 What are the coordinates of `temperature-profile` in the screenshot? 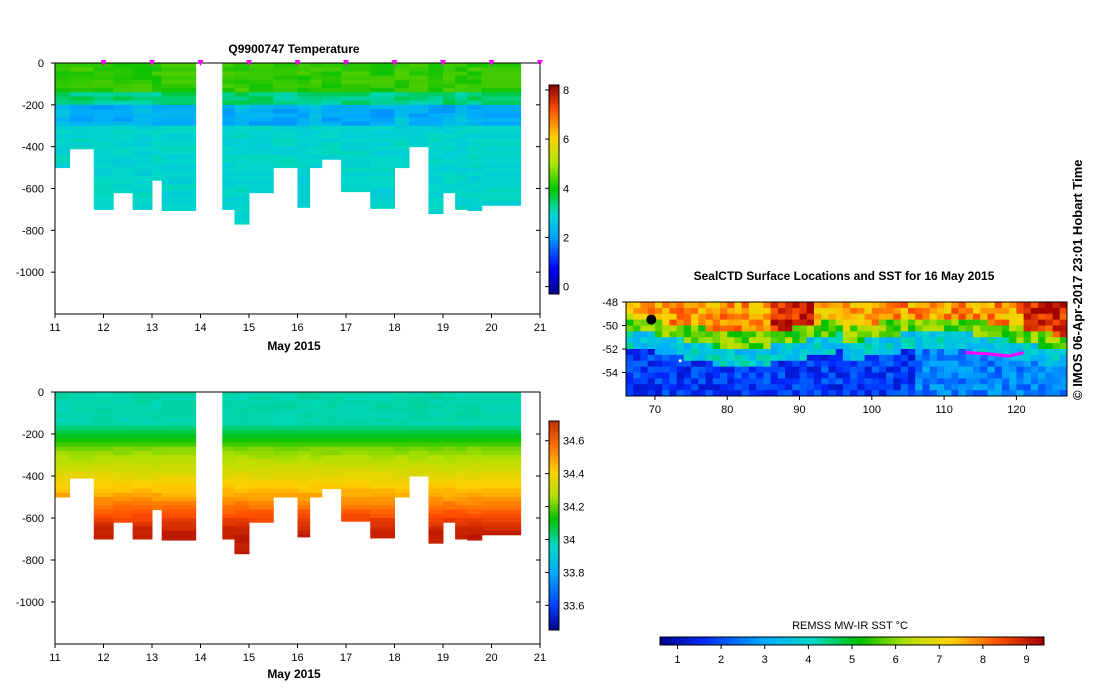 It's located at (501, 134).